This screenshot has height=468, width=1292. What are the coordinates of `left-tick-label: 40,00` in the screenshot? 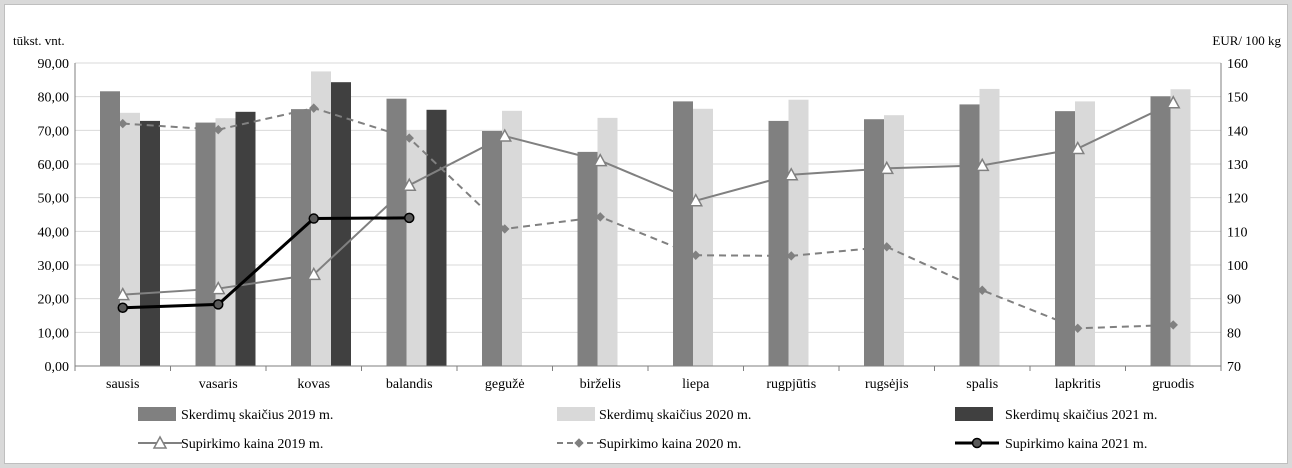 It's located at (54, 232).